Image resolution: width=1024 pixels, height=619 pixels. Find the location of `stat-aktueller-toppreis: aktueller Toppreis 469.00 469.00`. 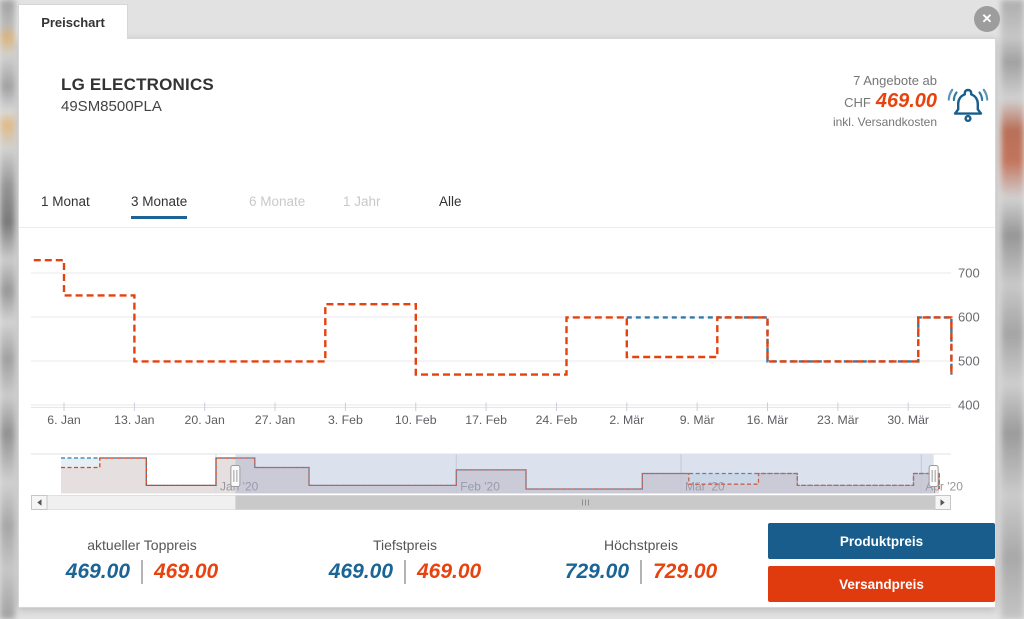

stat-aktueller-toppreis: aktueller Toppreis 469.00 469.00 is located at coordinates (142, 560).